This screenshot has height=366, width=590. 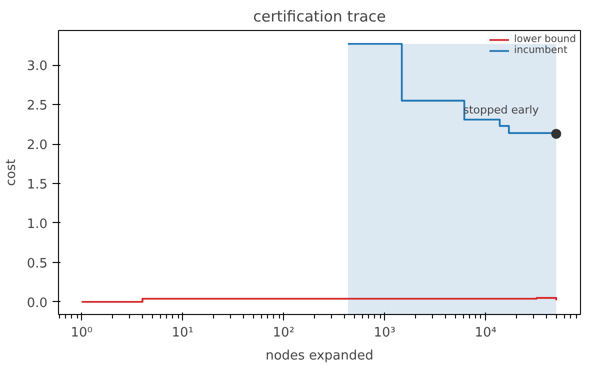 I want to click on y-tick-label: 3.0, so click(x=37, y=66).